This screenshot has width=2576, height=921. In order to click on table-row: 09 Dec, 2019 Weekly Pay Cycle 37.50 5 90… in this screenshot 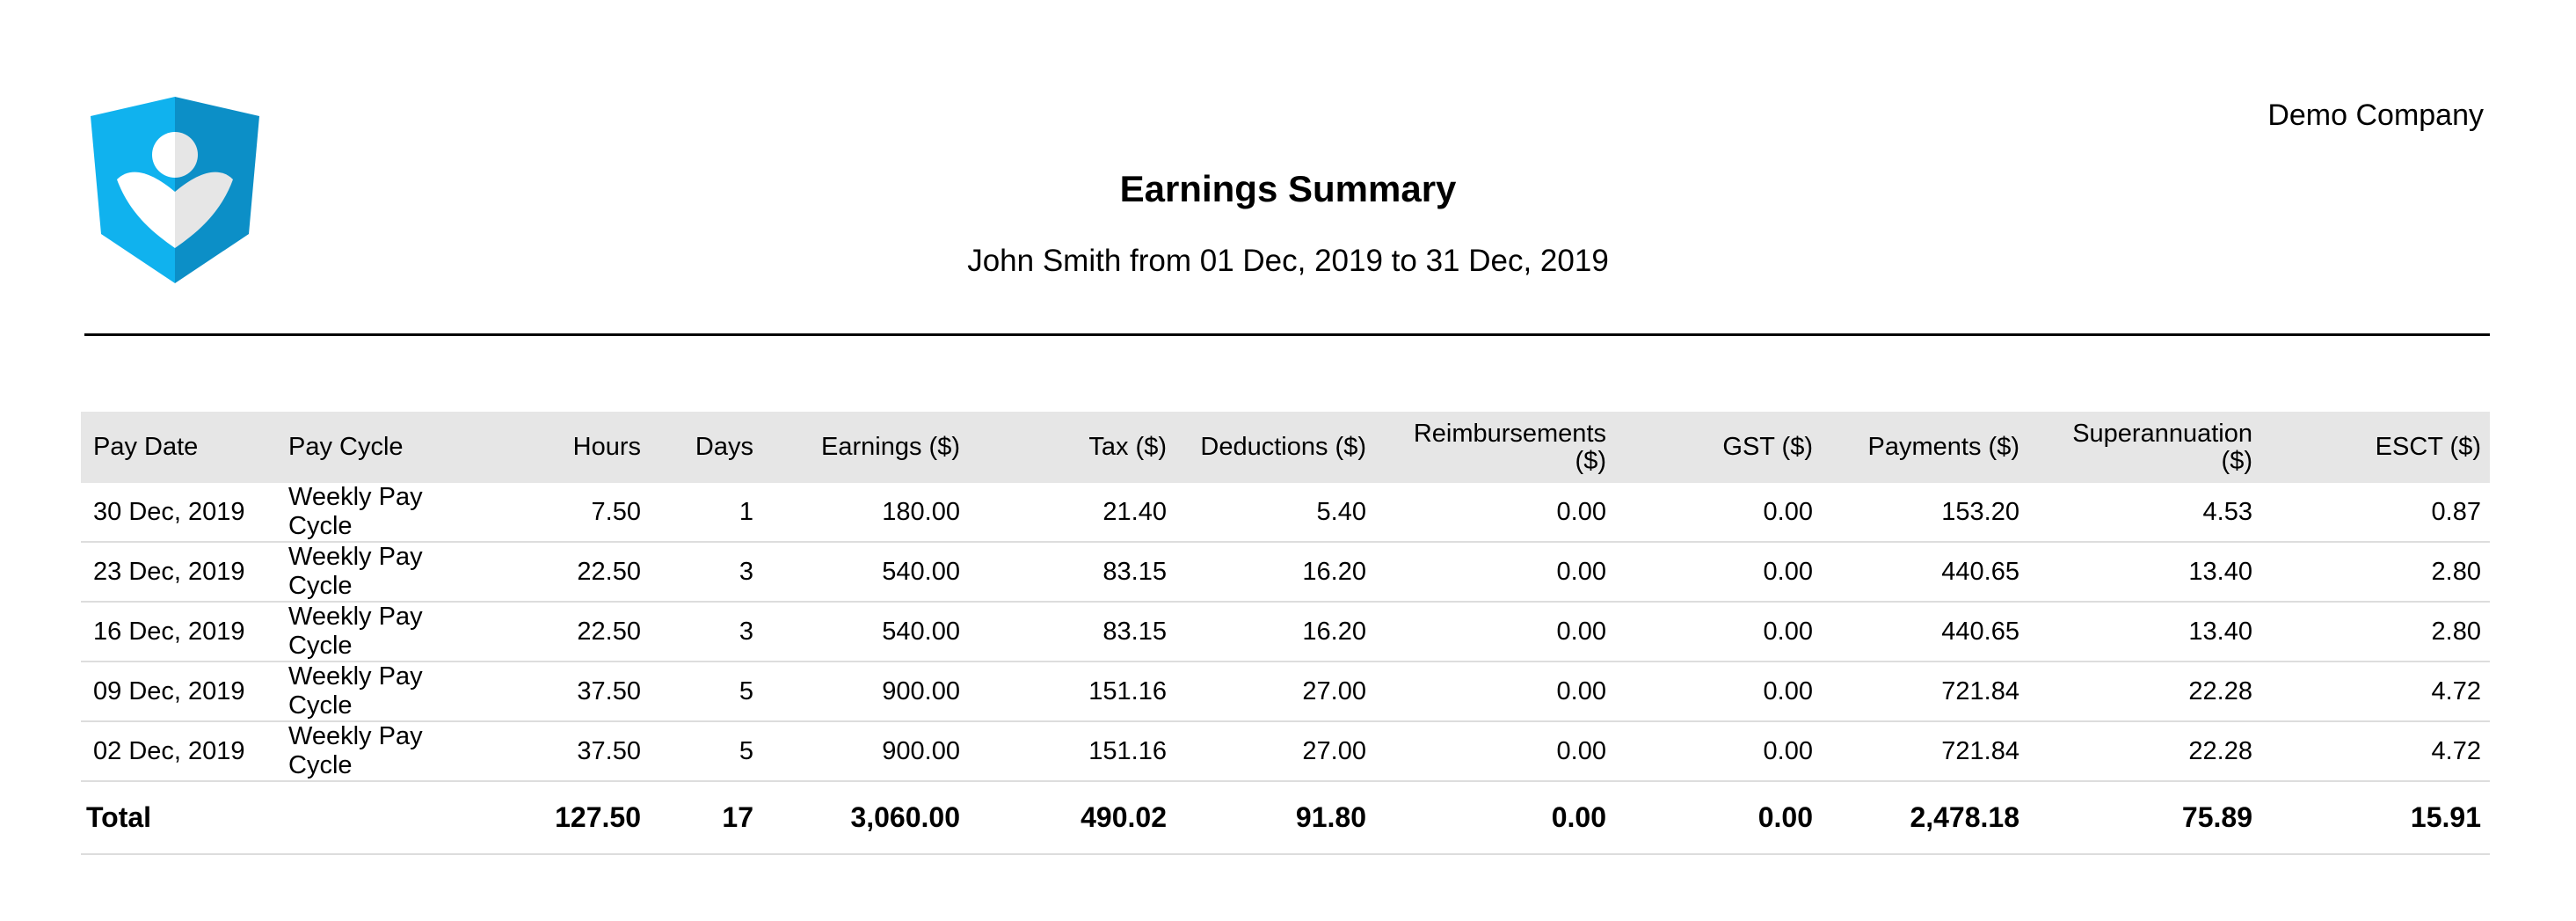, I will do `click(1285, 692)`.